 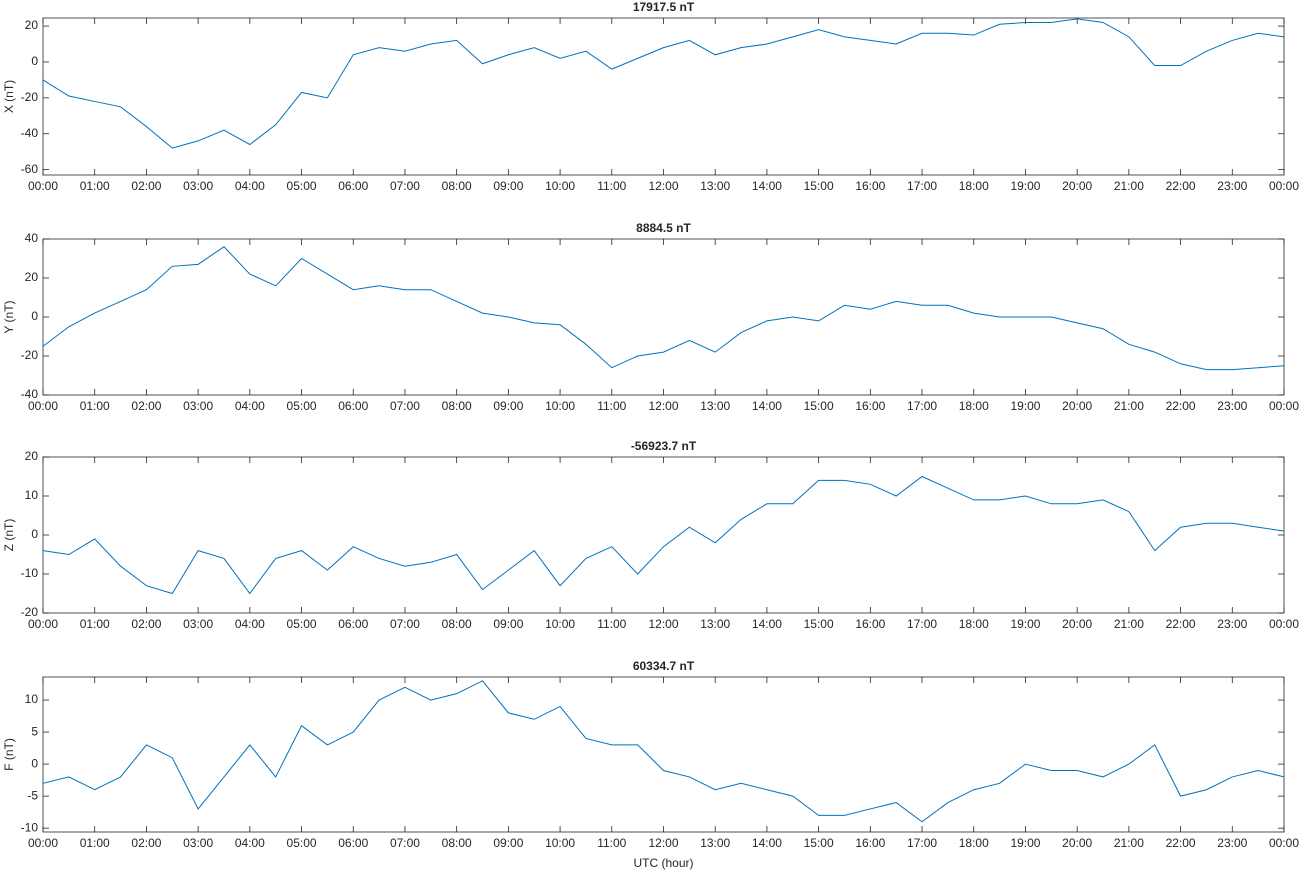 I want to click on y-axis-label: Y (nT), so click(x=9, y=316).